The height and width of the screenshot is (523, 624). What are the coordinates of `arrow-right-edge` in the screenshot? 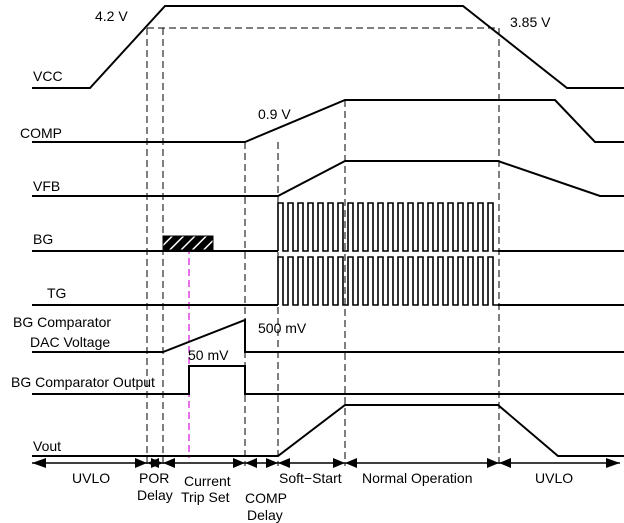 It's located at (613, 463).